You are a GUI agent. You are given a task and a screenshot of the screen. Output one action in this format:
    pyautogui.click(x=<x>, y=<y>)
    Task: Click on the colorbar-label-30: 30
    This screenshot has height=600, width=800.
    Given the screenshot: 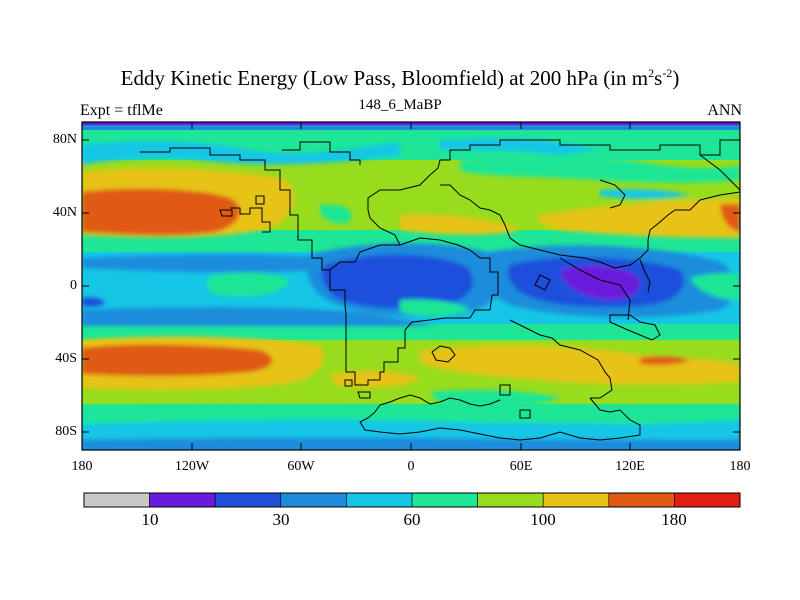 What is the action you would take?
    pyautogui.click(x=281, y=519)
    